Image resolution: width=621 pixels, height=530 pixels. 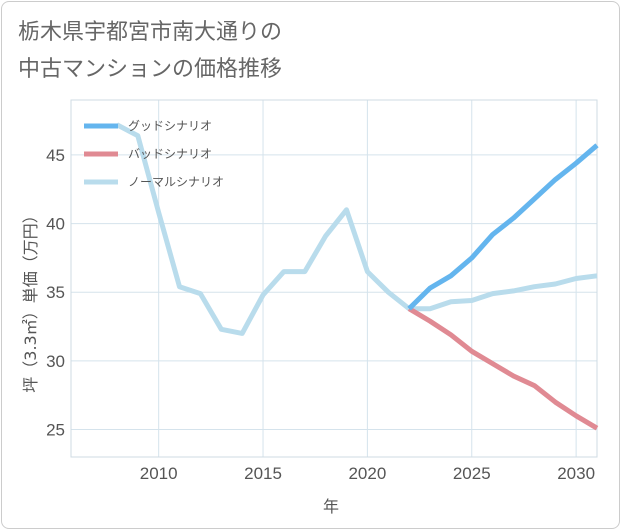 What do you see at coordinates (263, 473) in the screenshot?
I see `x-tick-label: 2015` at bounding box center [263, 473].